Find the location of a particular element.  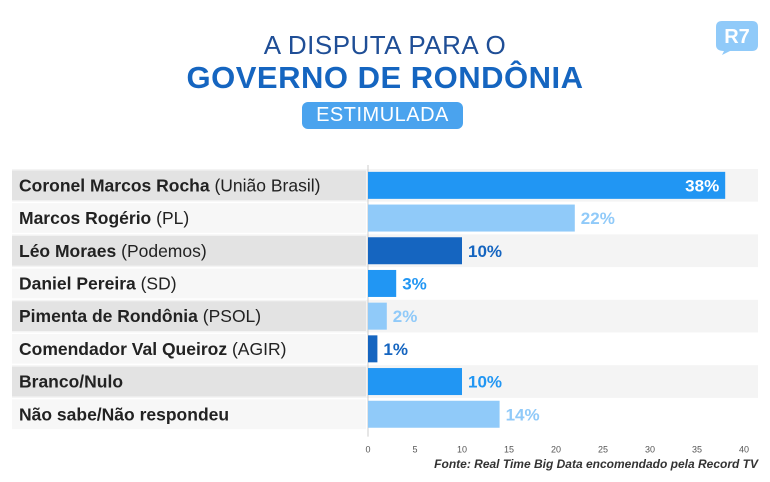

candidate-party: (PL) is located at coordinates (170, 218).